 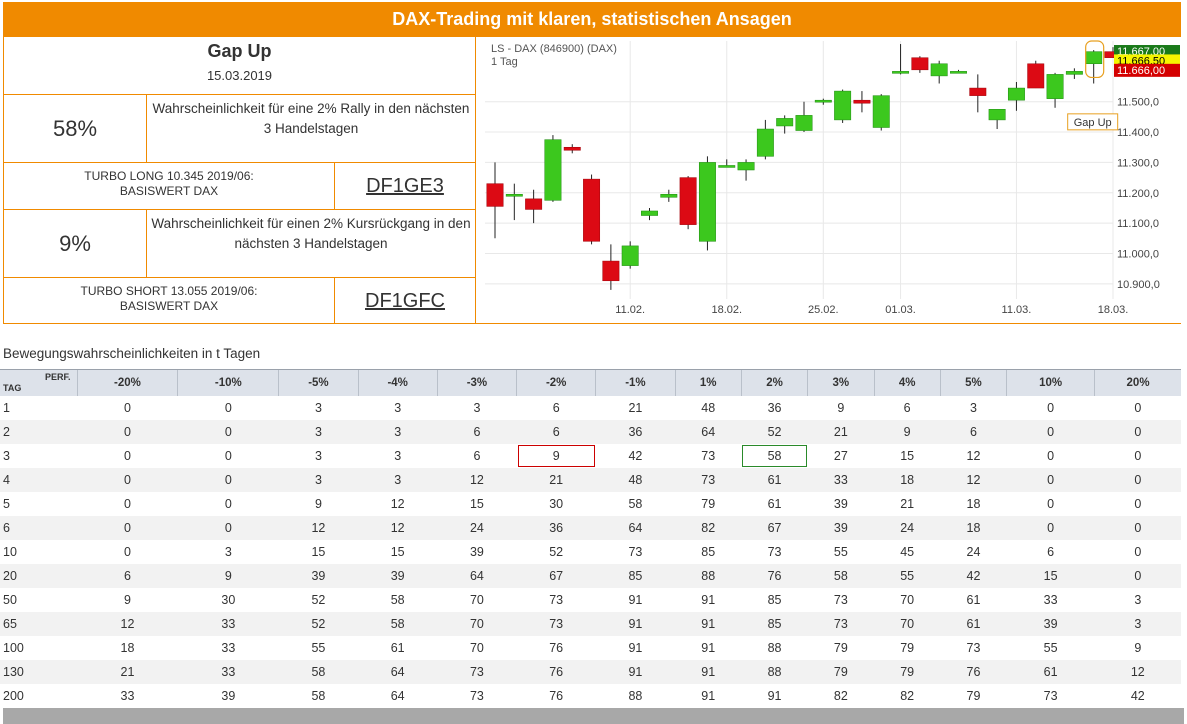 What do you see at coordinates (840, 527) in the screenshot?
I see `table-cell: 39` at bounding box center [840, 527].